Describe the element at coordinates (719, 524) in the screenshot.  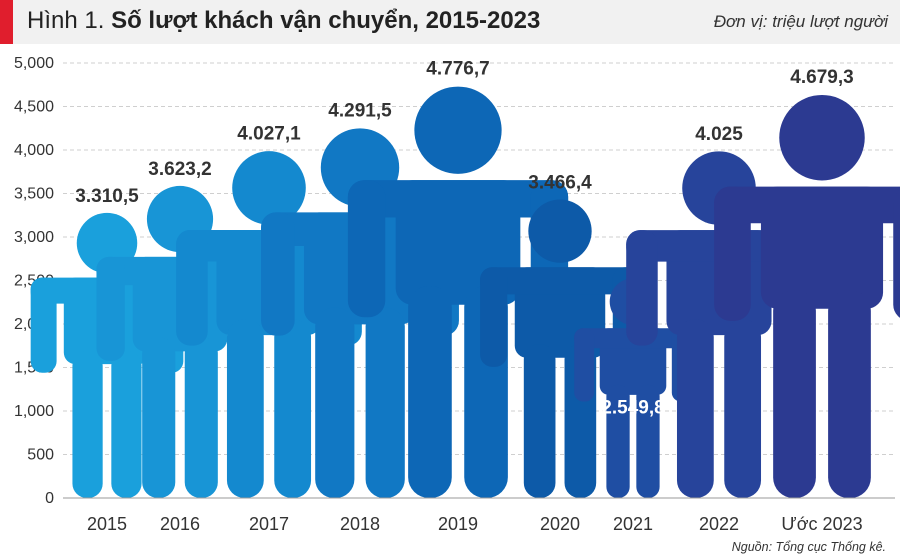
I see `x-tick-label: 2022` at that location.